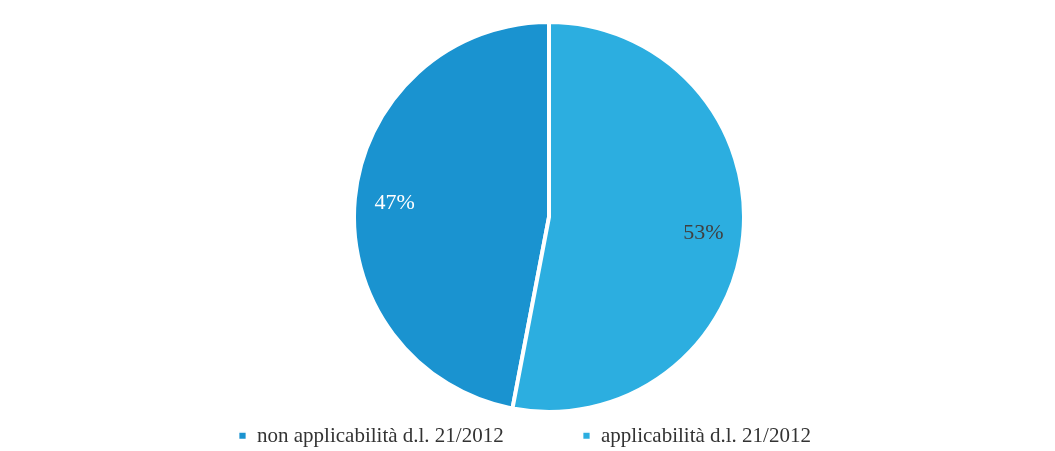 The width and height of the screenshot is (1055, 451). I want to click on data-label: 47%, so click(394, 202).